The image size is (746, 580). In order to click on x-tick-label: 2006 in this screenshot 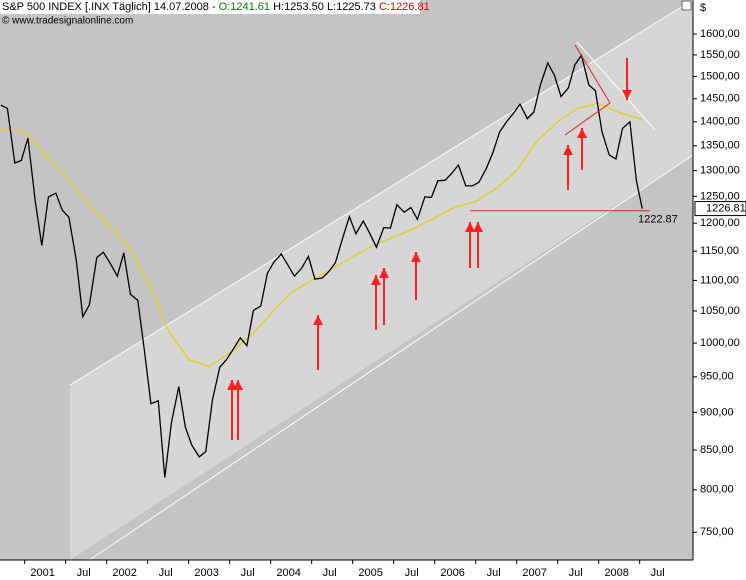, I will do `click(452, 573)`.